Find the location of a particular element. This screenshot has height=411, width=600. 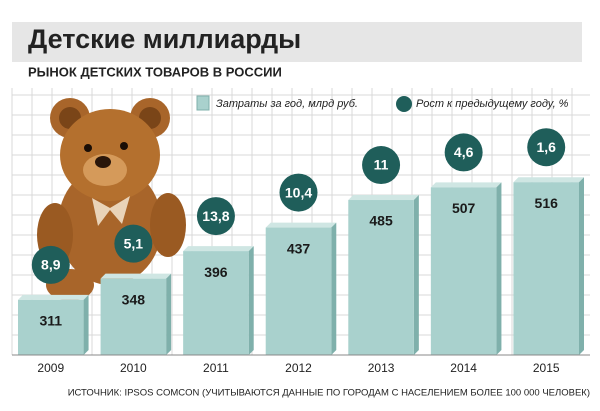

data-label: 516 is located at coordinates (547, 203).